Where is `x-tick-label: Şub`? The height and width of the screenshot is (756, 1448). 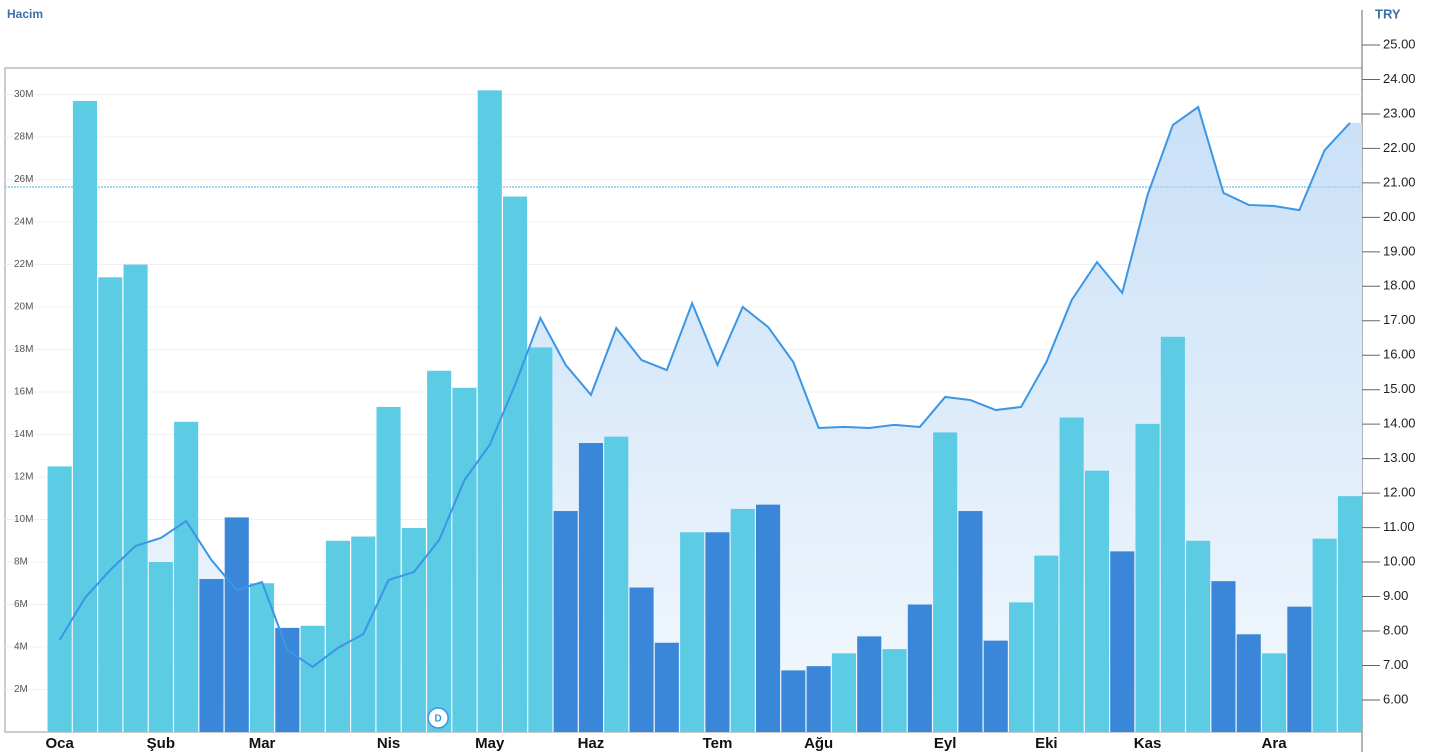 x-tick-label: Şub is located at coordinates (161, 743).